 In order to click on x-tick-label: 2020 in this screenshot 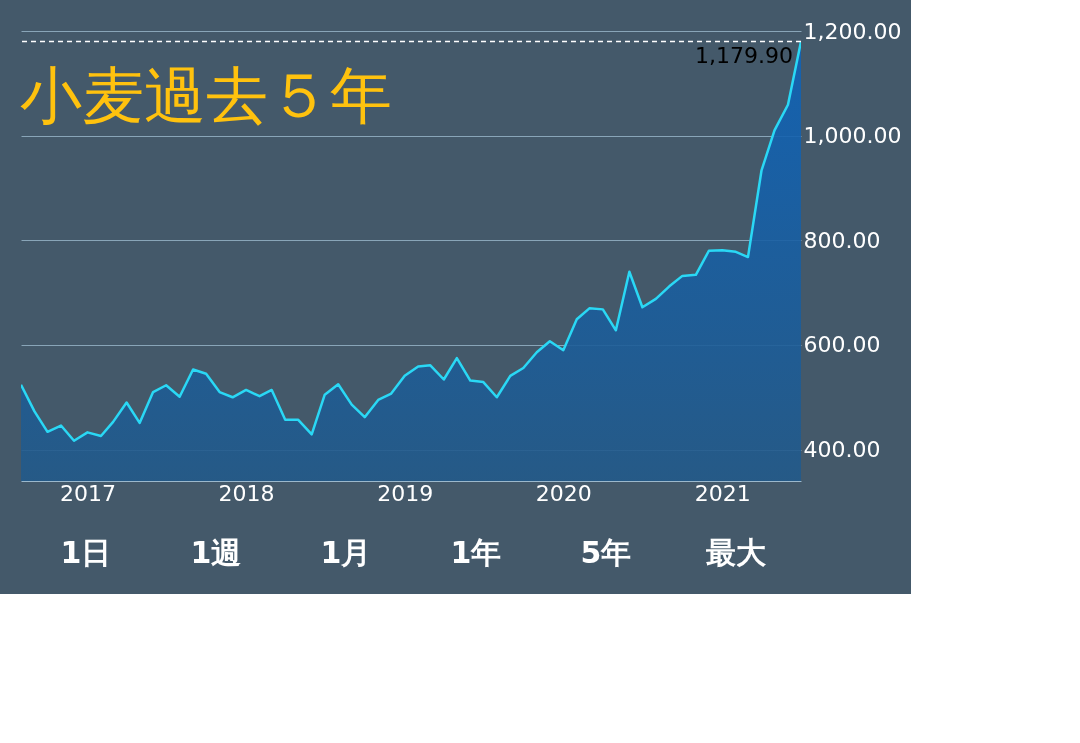, I will do `click(563, 493)`.